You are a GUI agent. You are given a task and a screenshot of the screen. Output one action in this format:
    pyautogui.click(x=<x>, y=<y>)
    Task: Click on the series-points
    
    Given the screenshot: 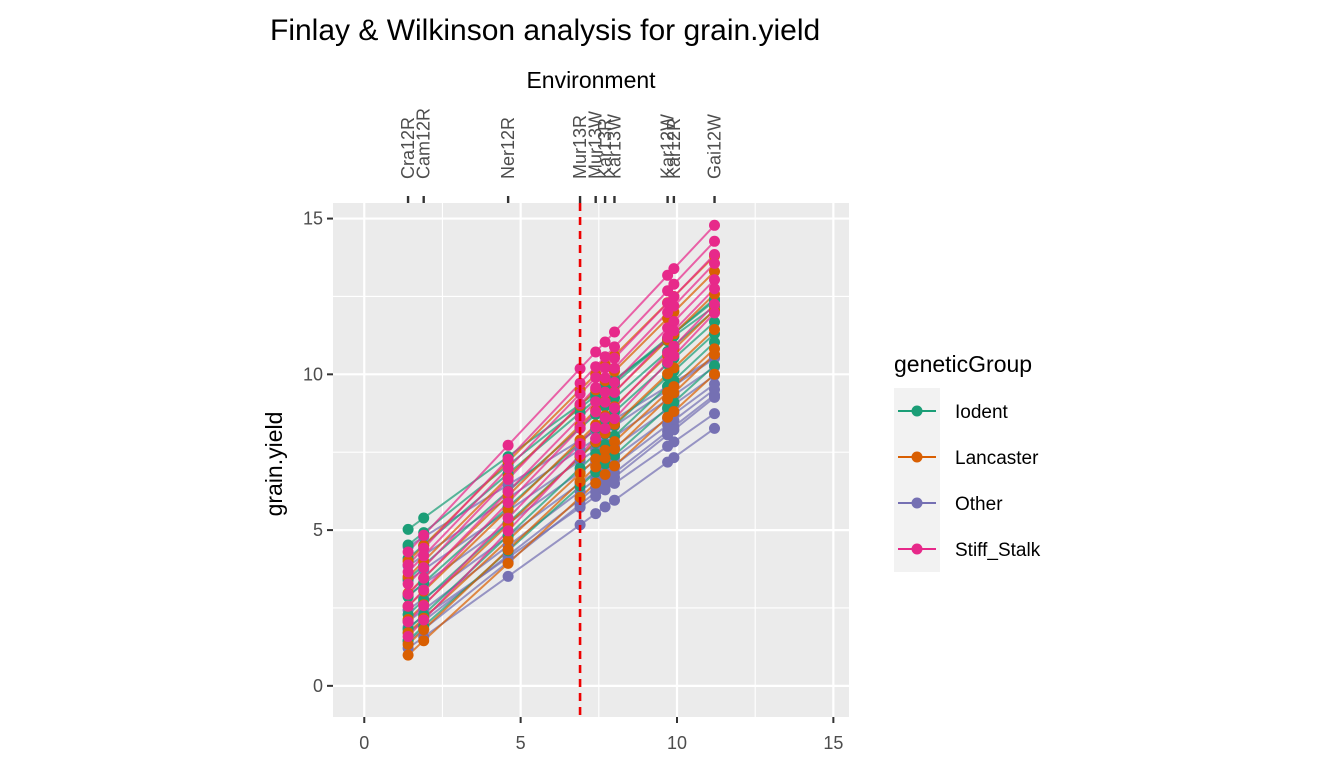 What is the action you would take?
    pyautogui.click(x=561, y=440)
    